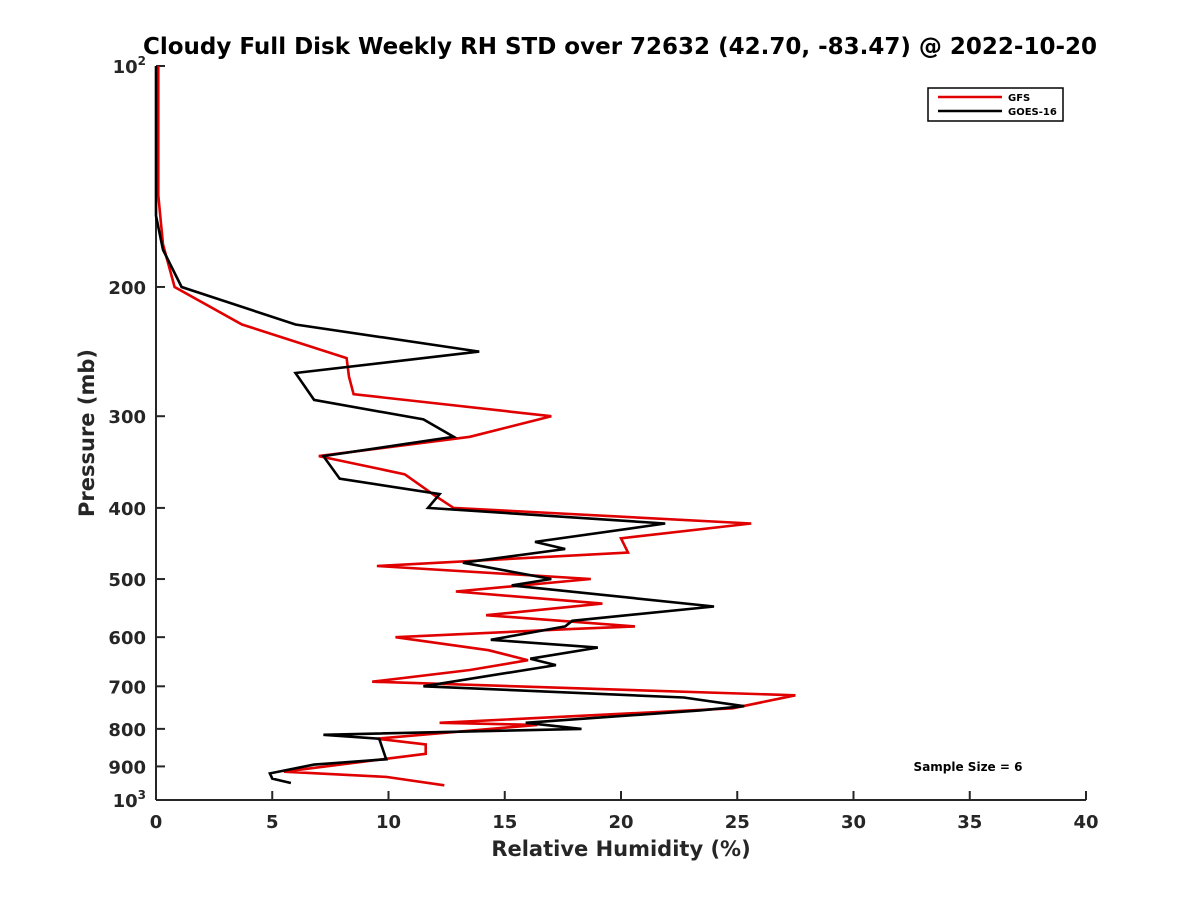 The width and height of the screenshot is (1200, 900). I want to click on y-tick-label: 300, so click(127, 417).